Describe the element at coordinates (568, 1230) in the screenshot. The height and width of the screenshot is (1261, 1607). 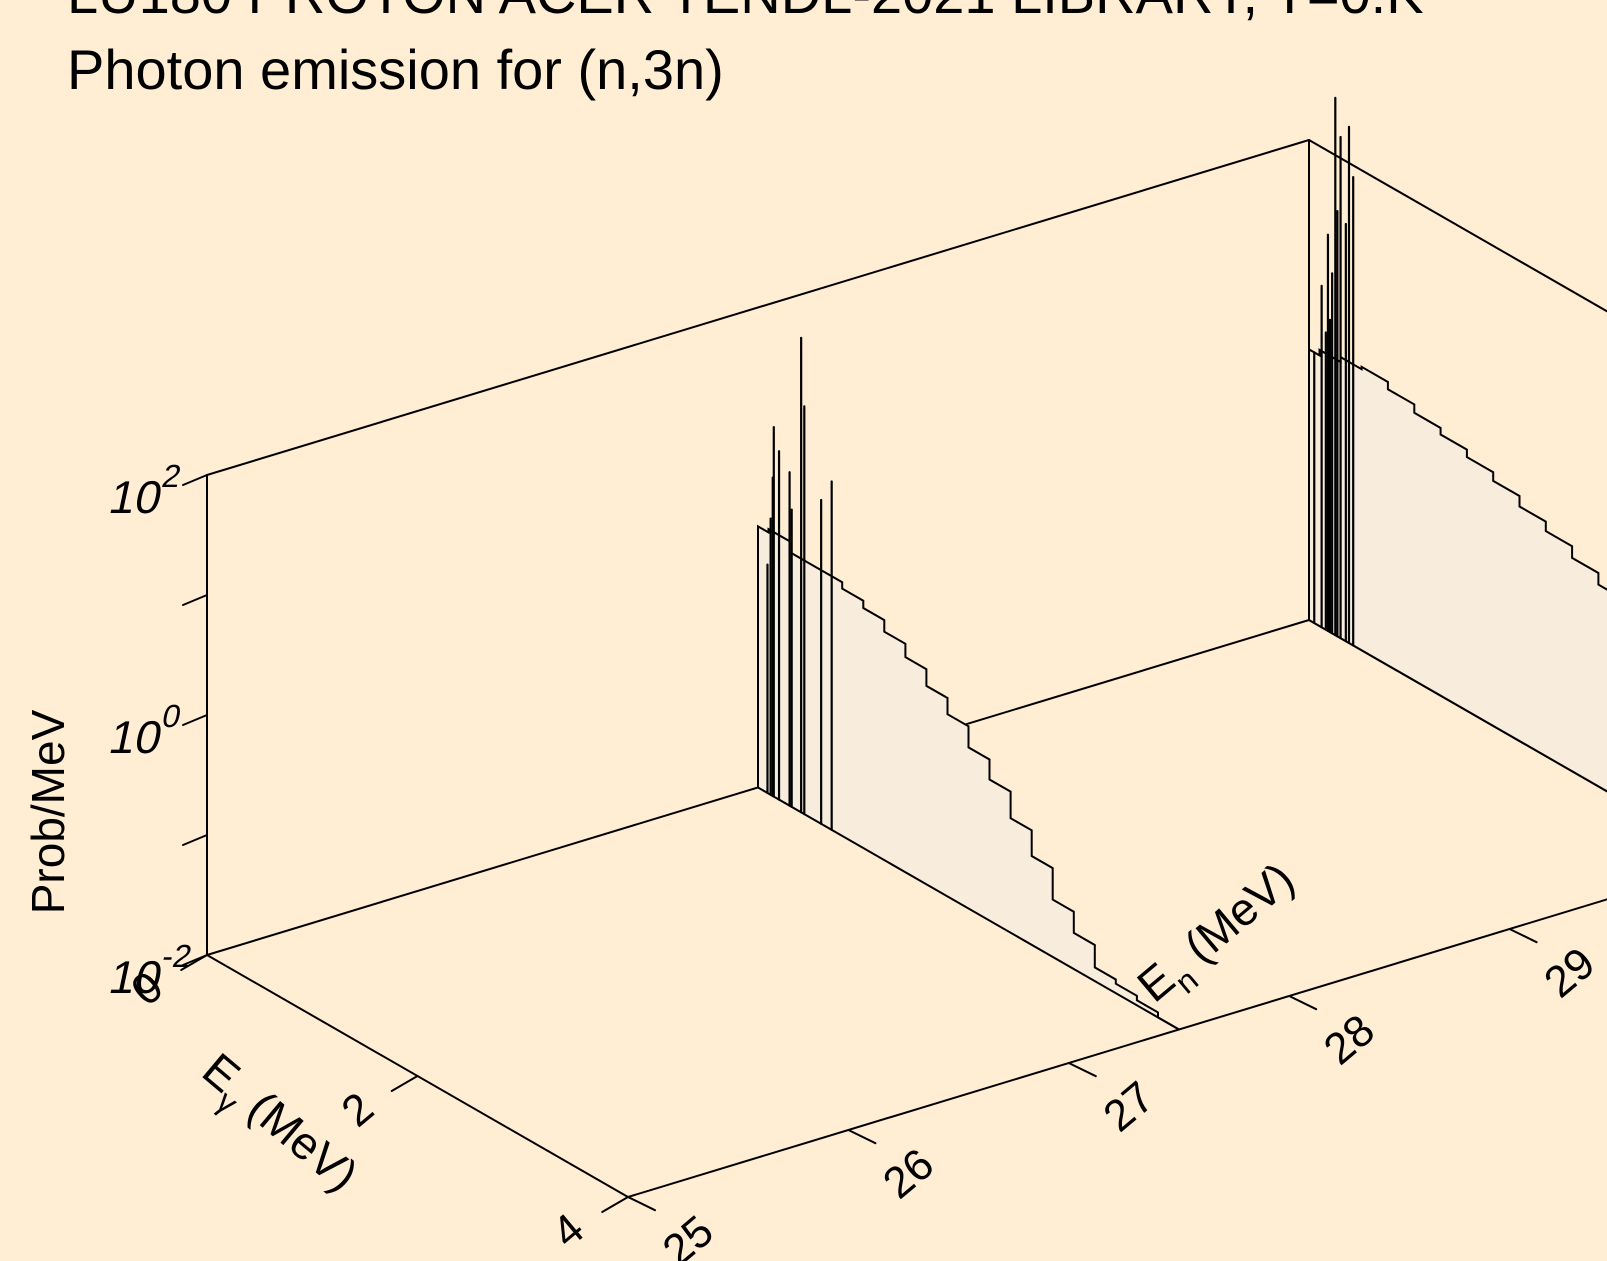
I see `y-tick-label: 4` at that location.